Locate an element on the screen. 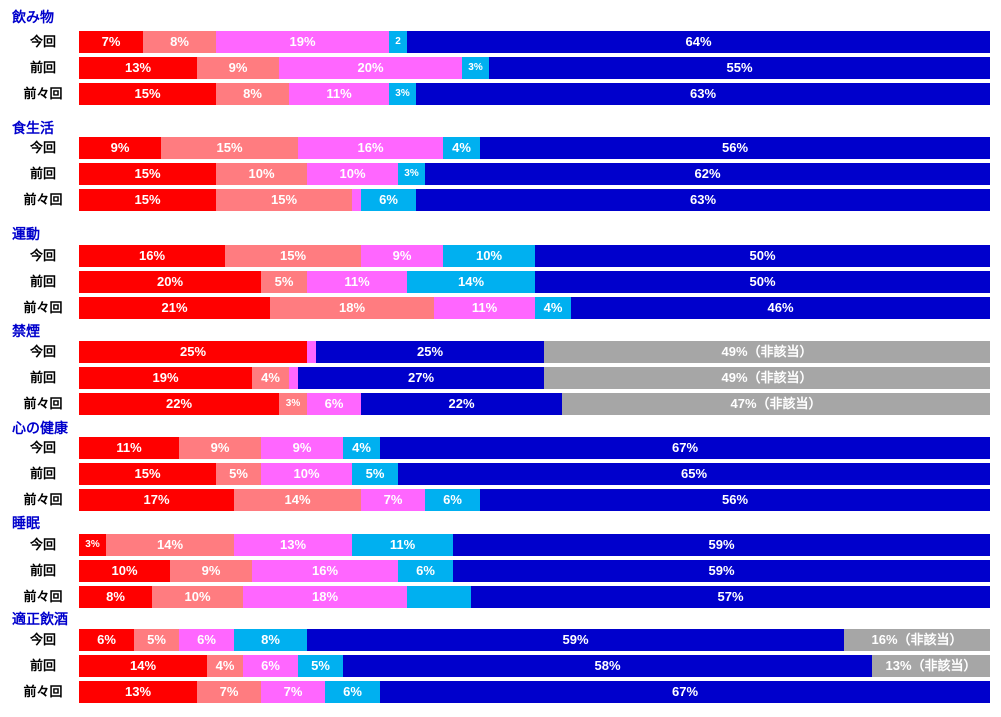 The width and height of the screenshot is (1001, 717). stacked-bar: 17% 14% 7% 6% 56% is located at coordinates (534, 500).